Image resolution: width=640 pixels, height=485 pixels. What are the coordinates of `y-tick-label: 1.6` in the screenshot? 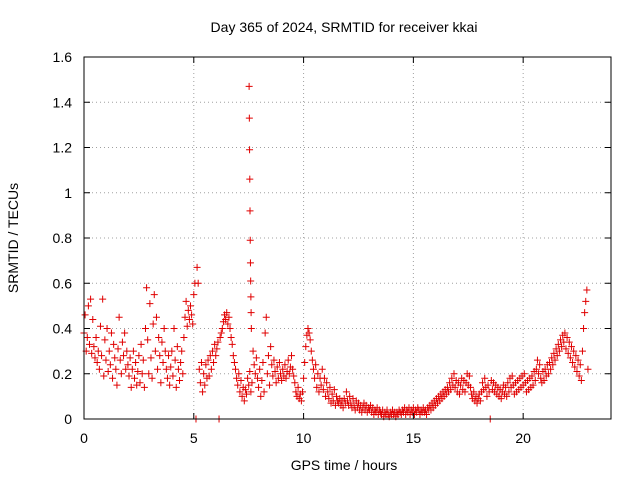 It's located at (63, 57).